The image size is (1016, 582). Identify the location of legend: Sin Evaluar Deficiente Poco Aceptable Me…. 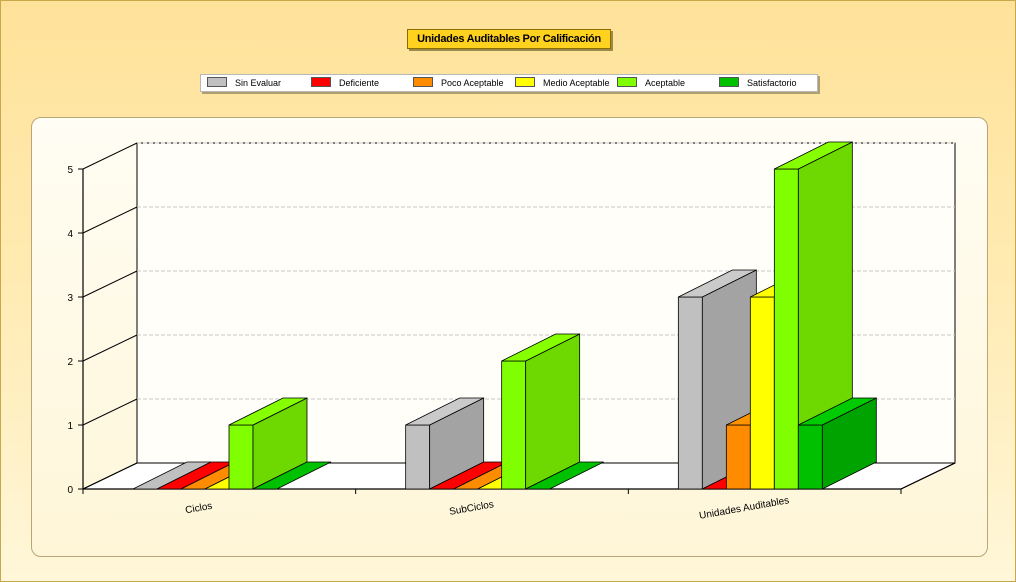
(509, 83).